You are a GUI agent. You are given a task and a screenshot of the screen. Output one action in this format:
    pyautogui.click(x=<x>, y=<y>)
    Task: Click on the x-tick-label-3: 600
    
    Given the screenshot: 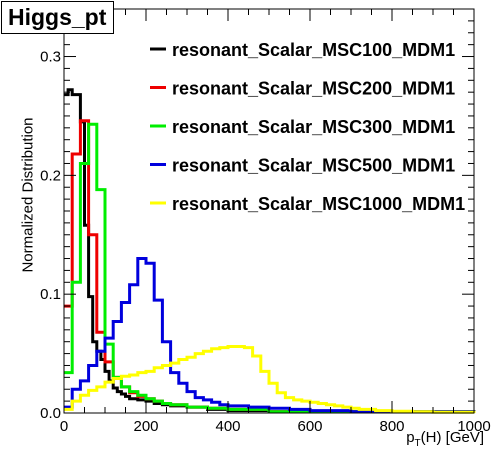 What is the action you would take?
    pyautogui.click(x=309, y=426)
    